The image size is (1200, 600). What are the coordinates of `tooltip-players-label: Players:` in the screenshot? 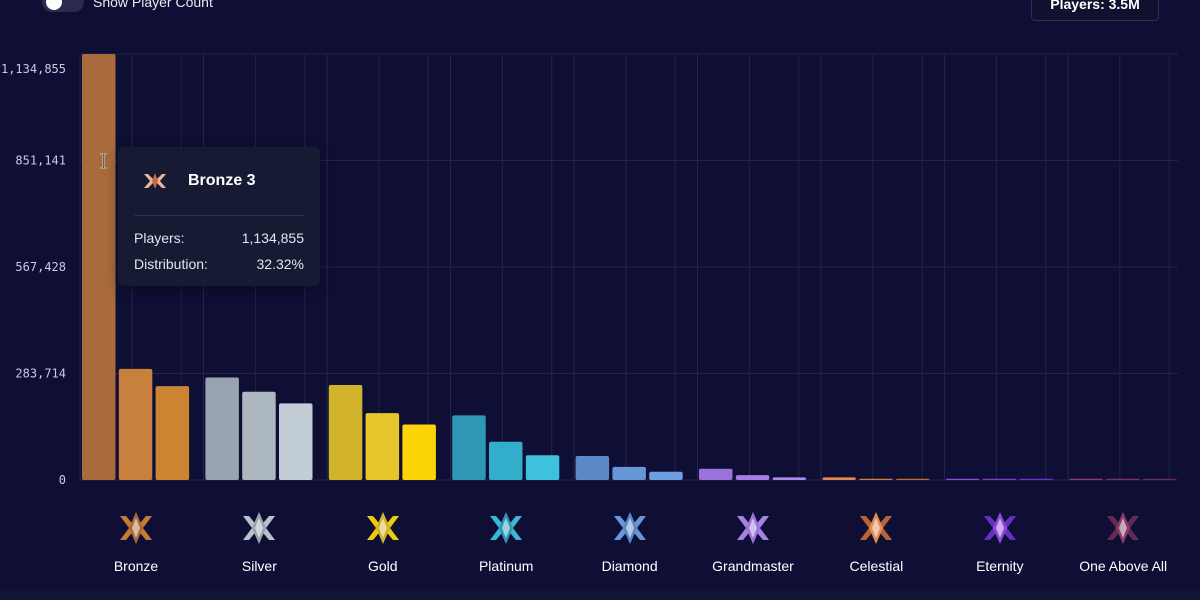 It's located at (159, 238).